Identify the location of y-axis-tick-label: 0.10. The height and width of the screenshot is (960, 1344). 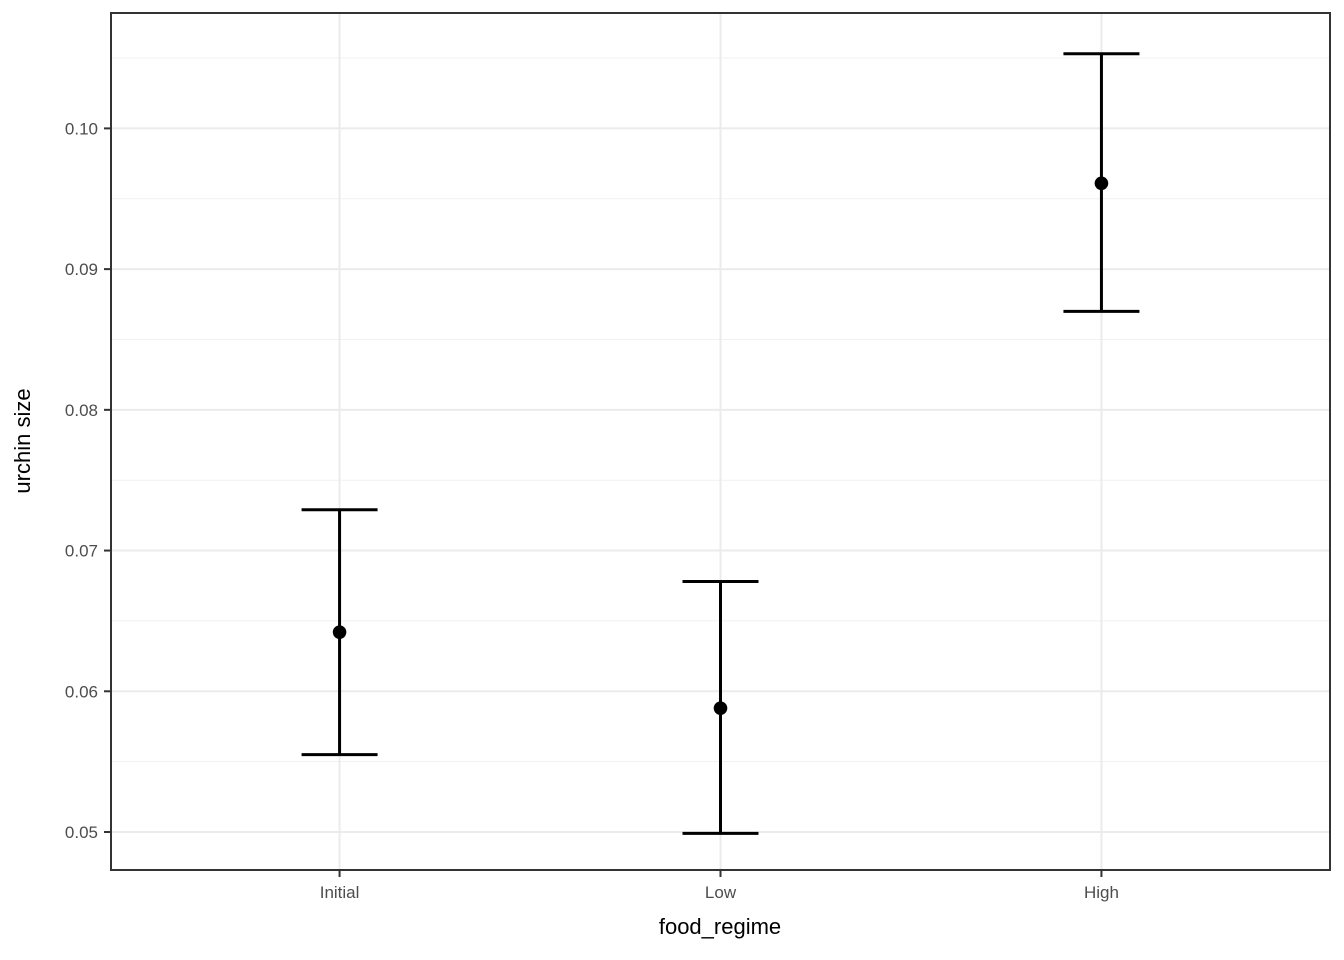
(81, 128).